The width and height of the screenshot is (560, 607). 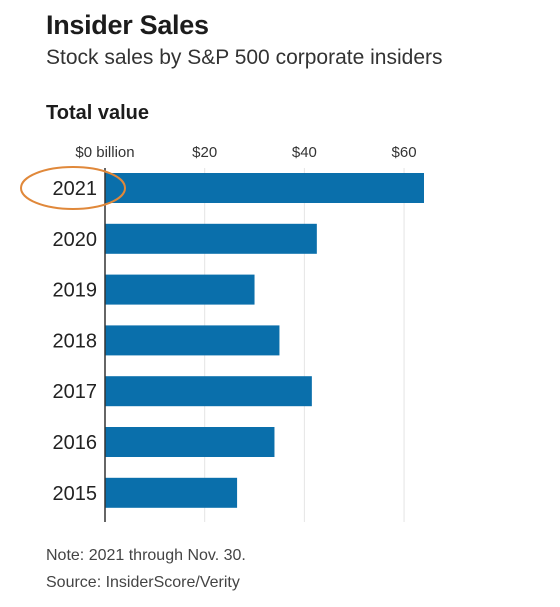 What do you see at coordinates (104, 152) in the screenshot?
I see `x-tick-label: $0 billion` at bounding box center [104, 152].